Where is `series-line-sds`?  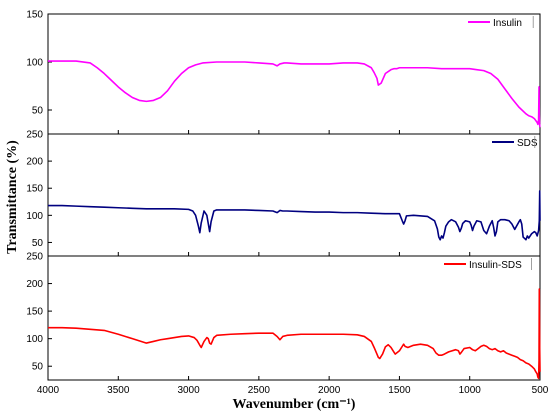 series-line-sds is located at coordinates (294, 215).